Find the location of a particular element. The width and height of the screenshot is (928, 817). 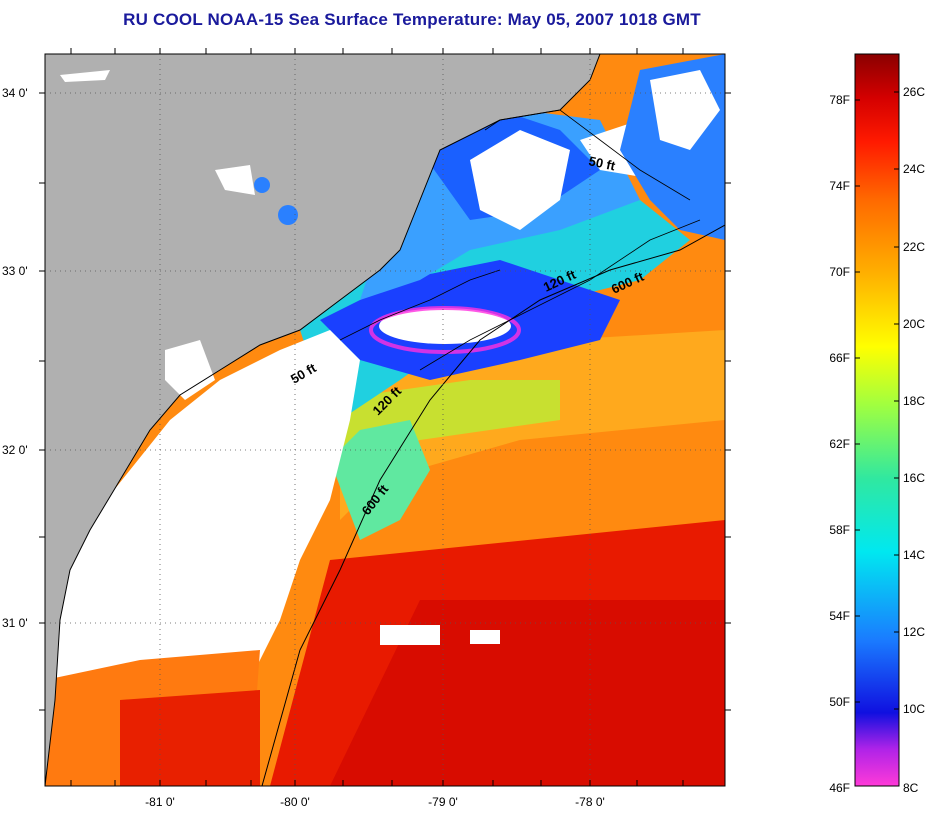

colorbar-c-label: 8C is located at coordinates (911, 788).